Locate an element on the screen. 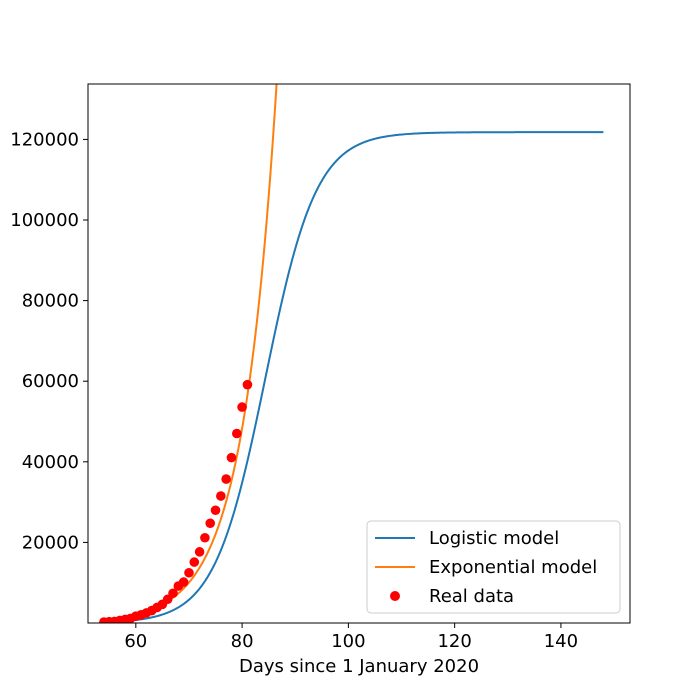  y-tick-label: 80000 is located at coordinates (50, 301).